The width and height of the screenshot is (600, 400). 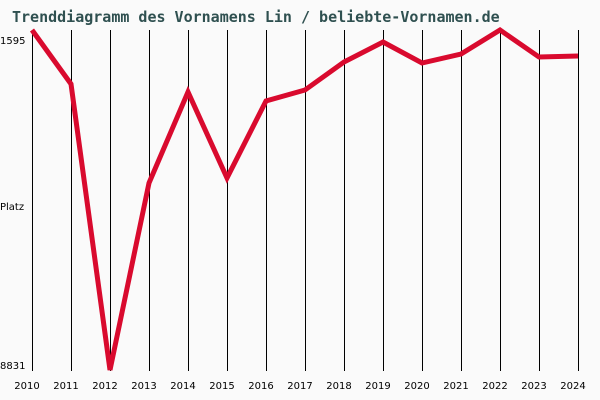 What do you see at coordinates (378, 386) in the screenshot?
I see `x-tick-label-2019: 2019` at bounding box center [378, 386].